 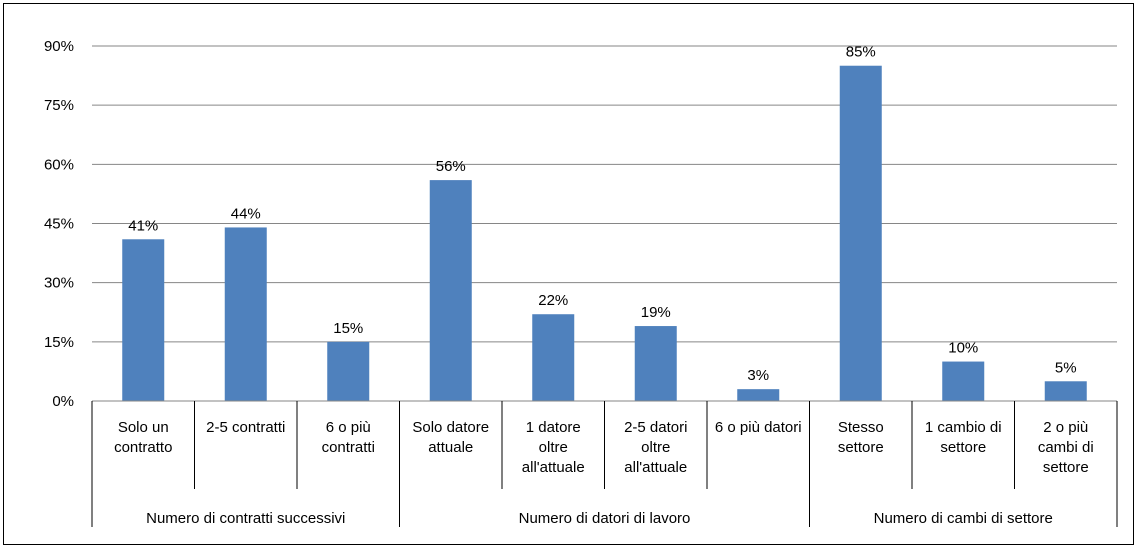 I want to click on category-label: 6 o più datori, so click(x=758, y=427).